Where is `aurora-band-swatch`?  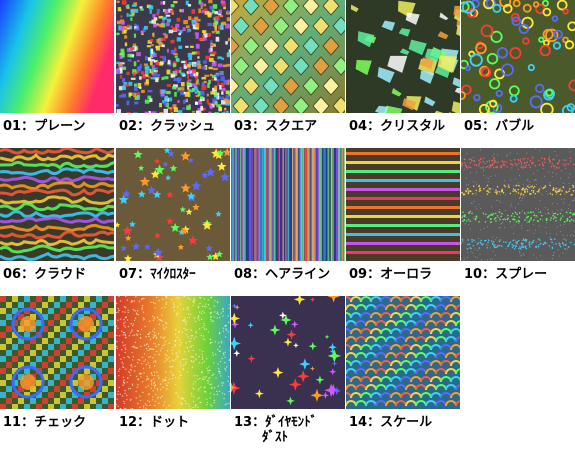
aurora-band-swatch is located at coordinates (403, 204).